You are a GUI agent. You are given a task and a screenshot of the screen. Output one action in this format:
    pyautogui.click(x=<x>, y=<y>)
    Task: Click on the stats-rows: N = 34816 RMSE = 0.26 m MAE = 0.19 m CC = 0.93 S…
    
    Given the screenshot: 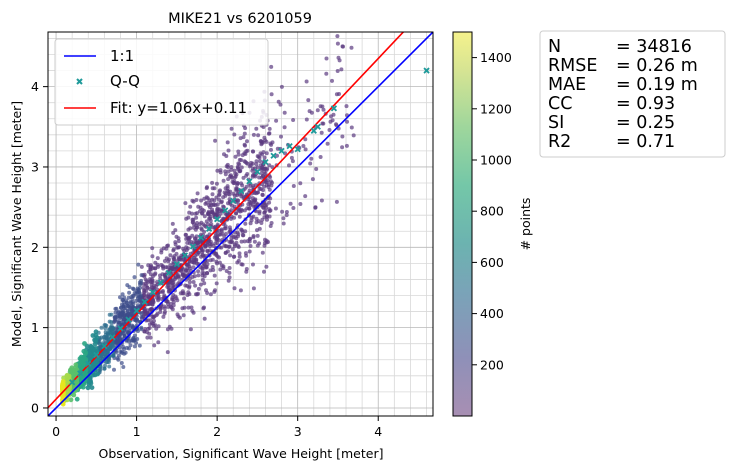 What is the action you would take?
    pyautogui.click(x=623, y=94)
    